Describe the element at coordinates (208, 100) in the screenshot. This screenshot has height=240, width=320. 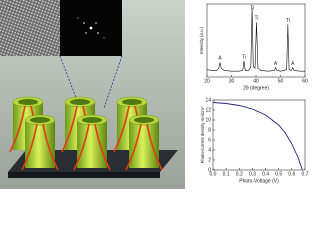
I see `y-tick-label: 14` at that location.